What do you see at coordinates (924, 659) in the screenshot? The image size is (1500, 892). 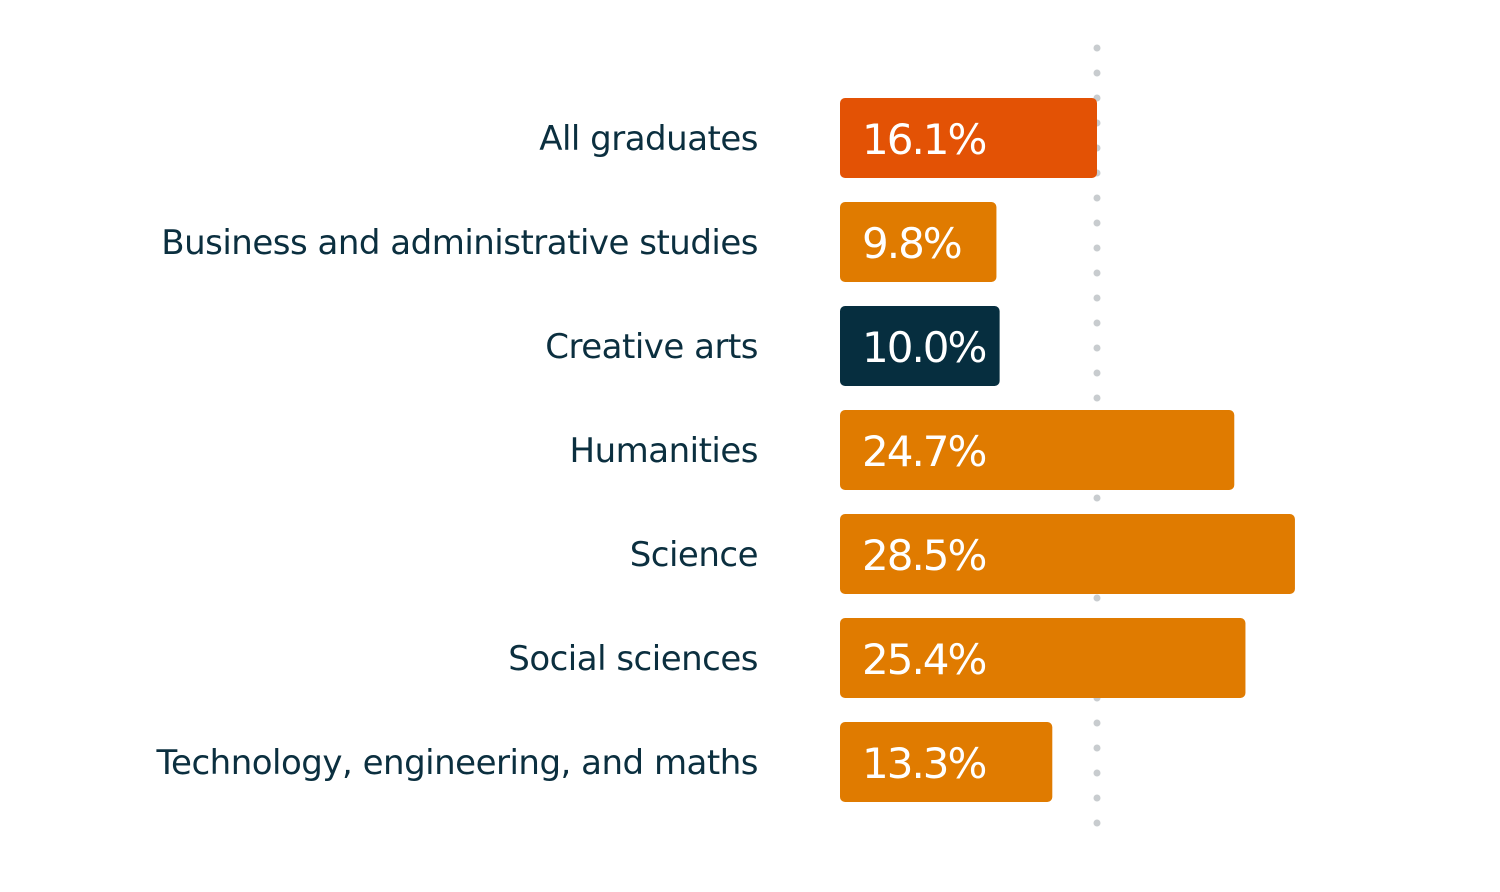 I see `data-label: 25.4%` at bounding box center [924, 659].